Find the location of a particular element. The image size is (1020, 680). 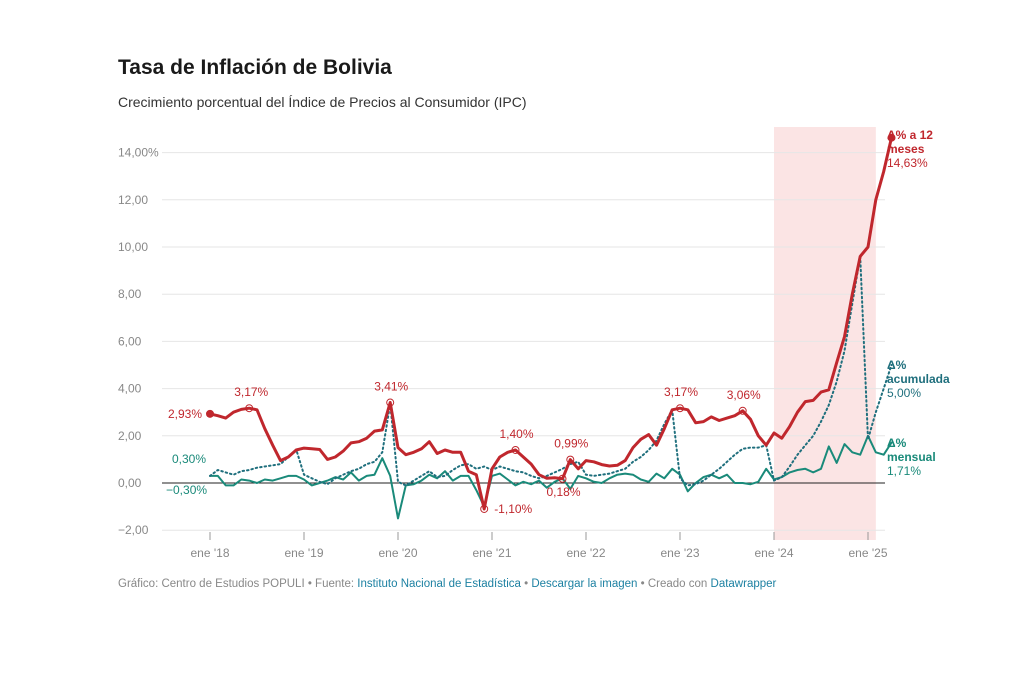

y-tick-label: 10,00 is located at coordinates (133, 247).